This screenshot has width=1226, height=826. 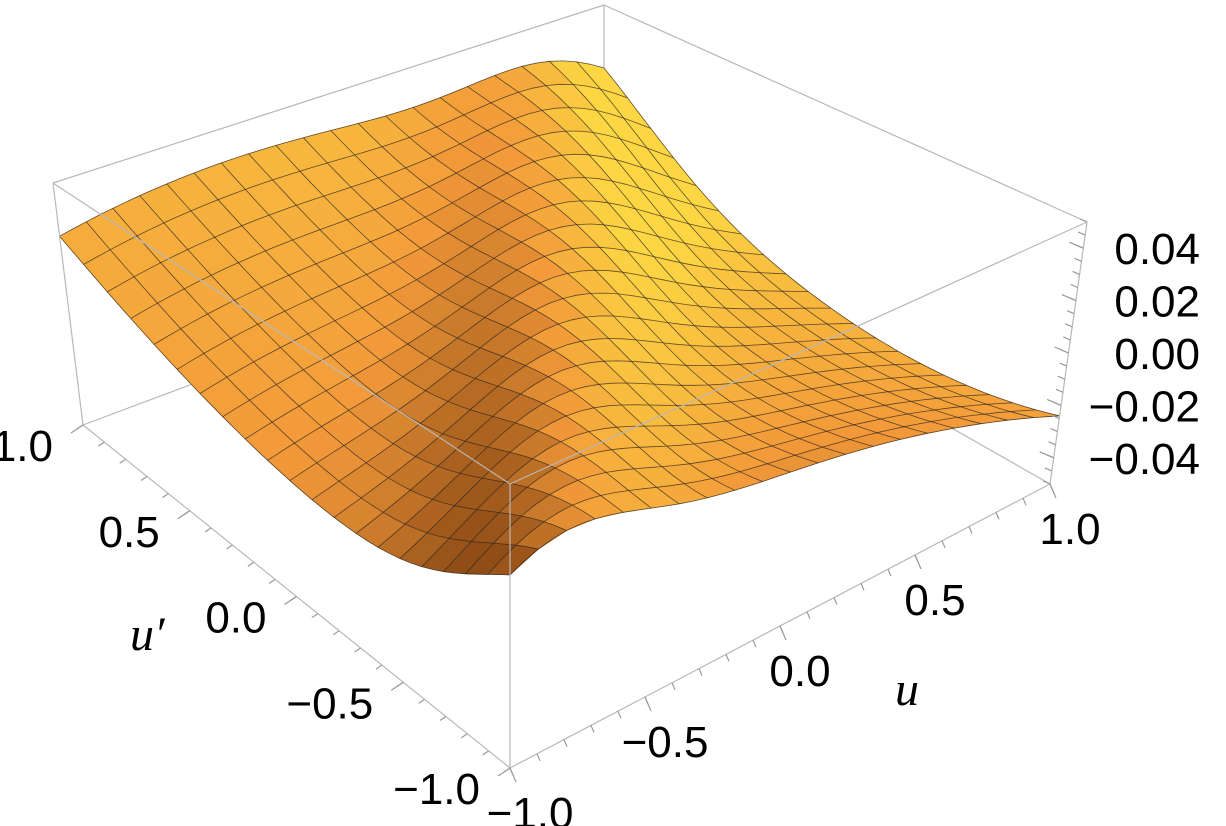 I want to click on y-axis-label: u′, so click(x=148, y=634).